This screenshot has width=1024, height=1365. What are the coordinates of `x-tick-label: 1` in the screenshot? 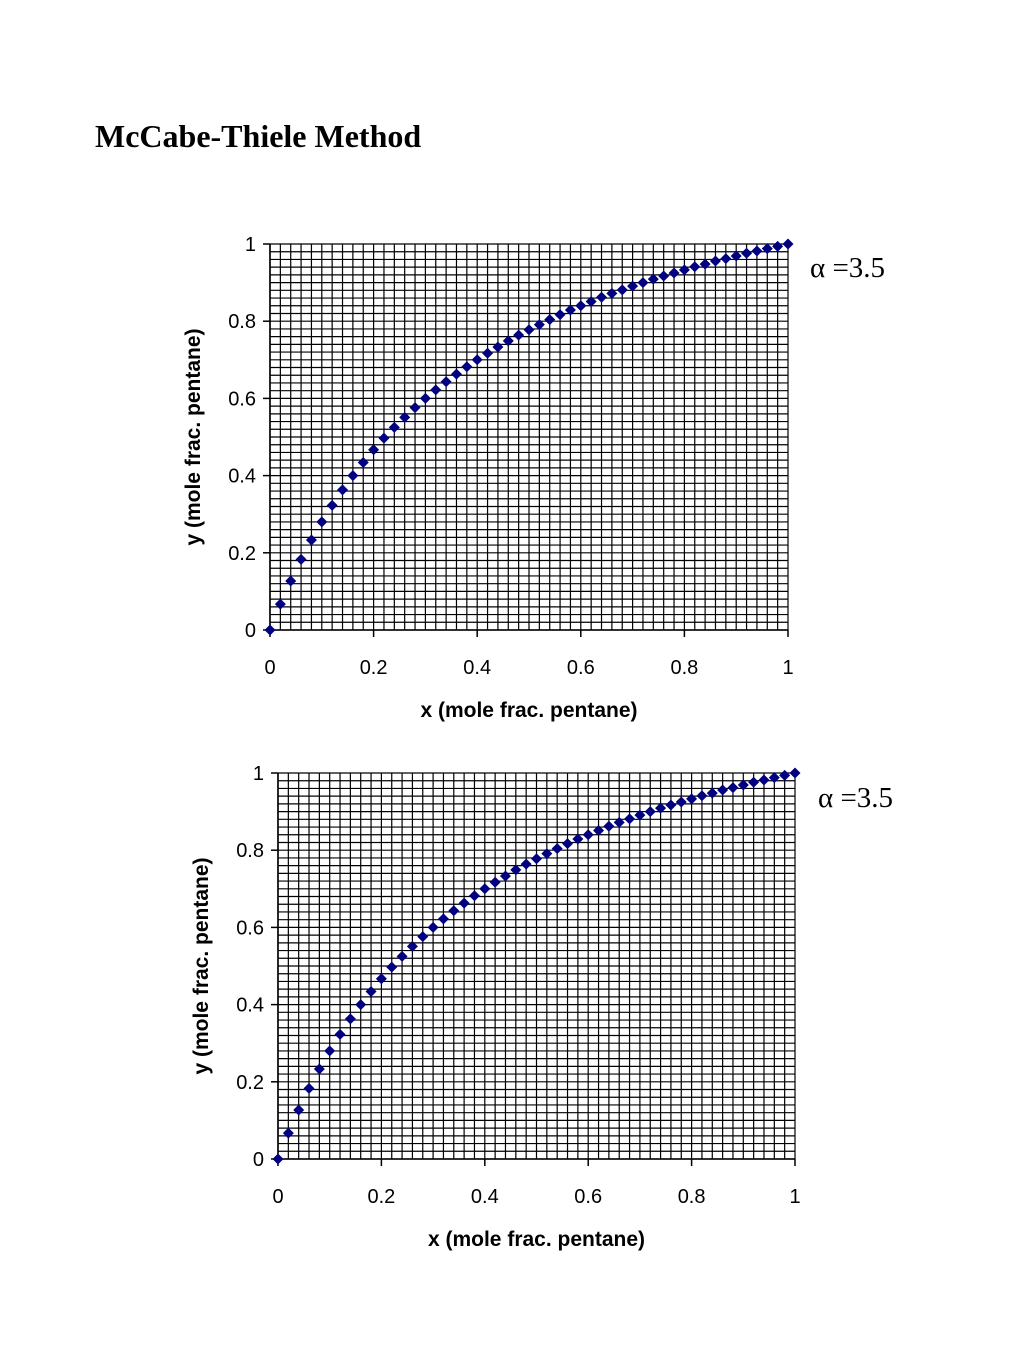 It's located at (794, 1197).